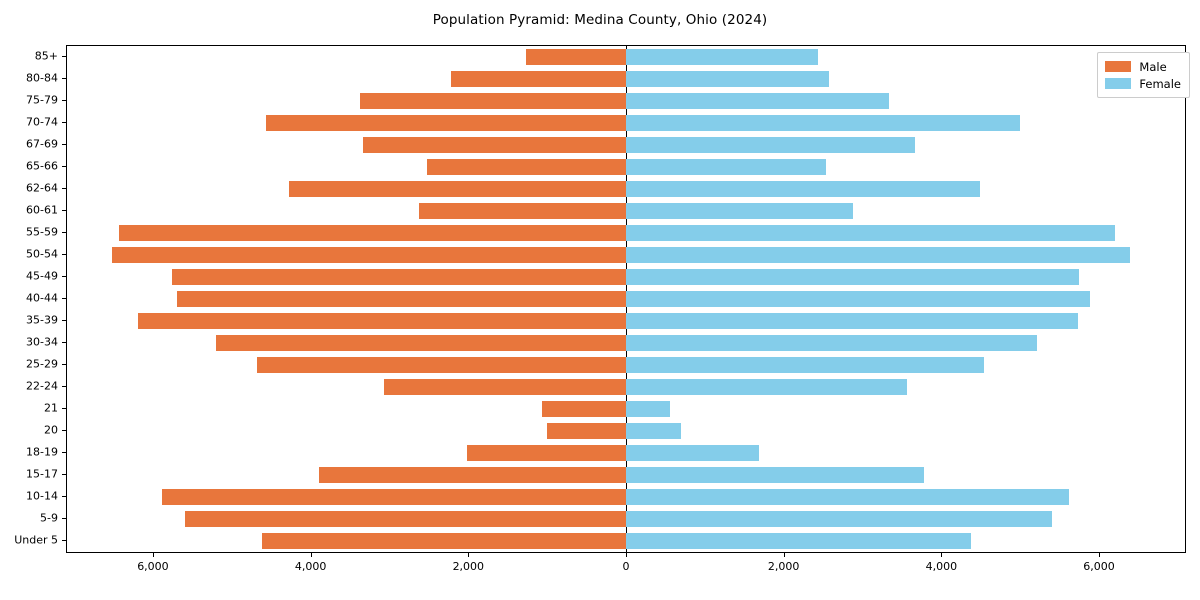 The height and width of the screenshot is (600, 1200). What do you see at coordinates (1118, 66) in the screenshot?
I see `legend-swatch-icon` at bounding box center [1118, 66].